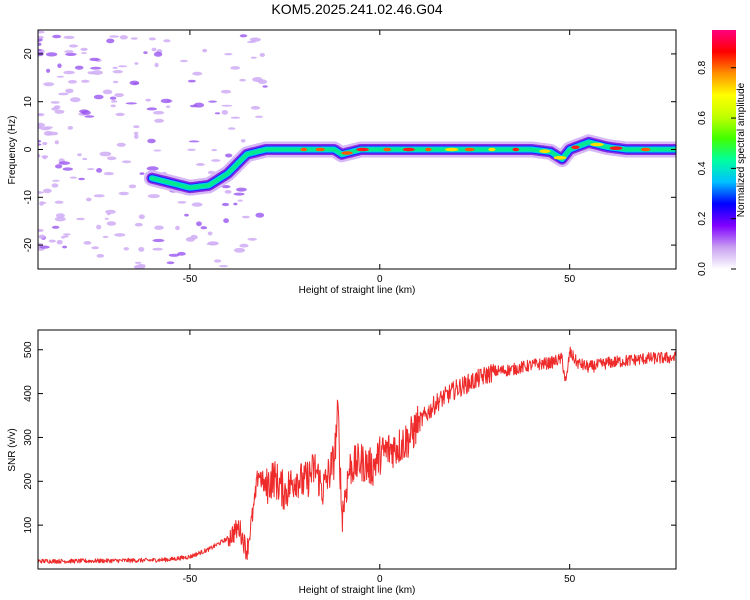 The image size is (750, 600). Describe the element at coordinates (356, 9) in the screenshot. I see `figure-title: KOM5.2025.241.02.46.G04` at that location.